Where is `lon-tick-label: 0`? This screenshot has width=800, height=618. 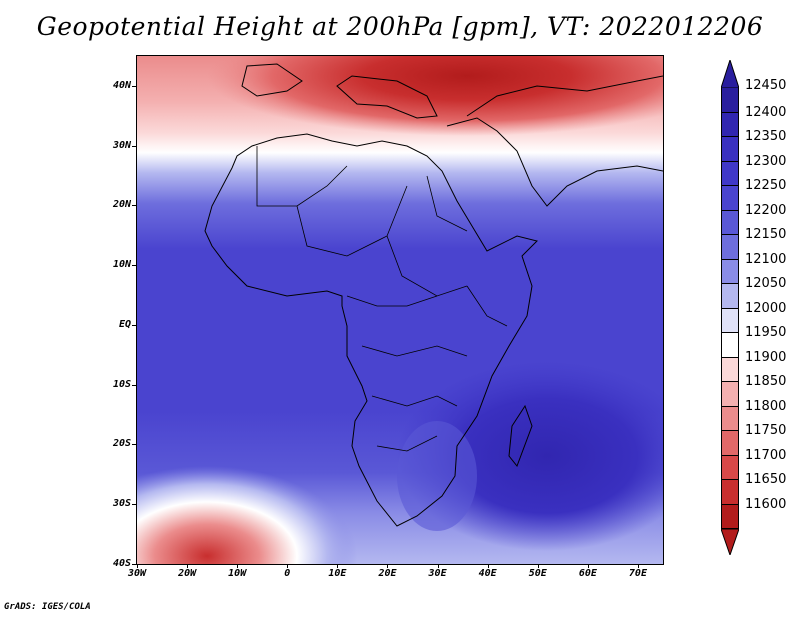 lon-tick-label: 0 is located at coordinates (287, 573).